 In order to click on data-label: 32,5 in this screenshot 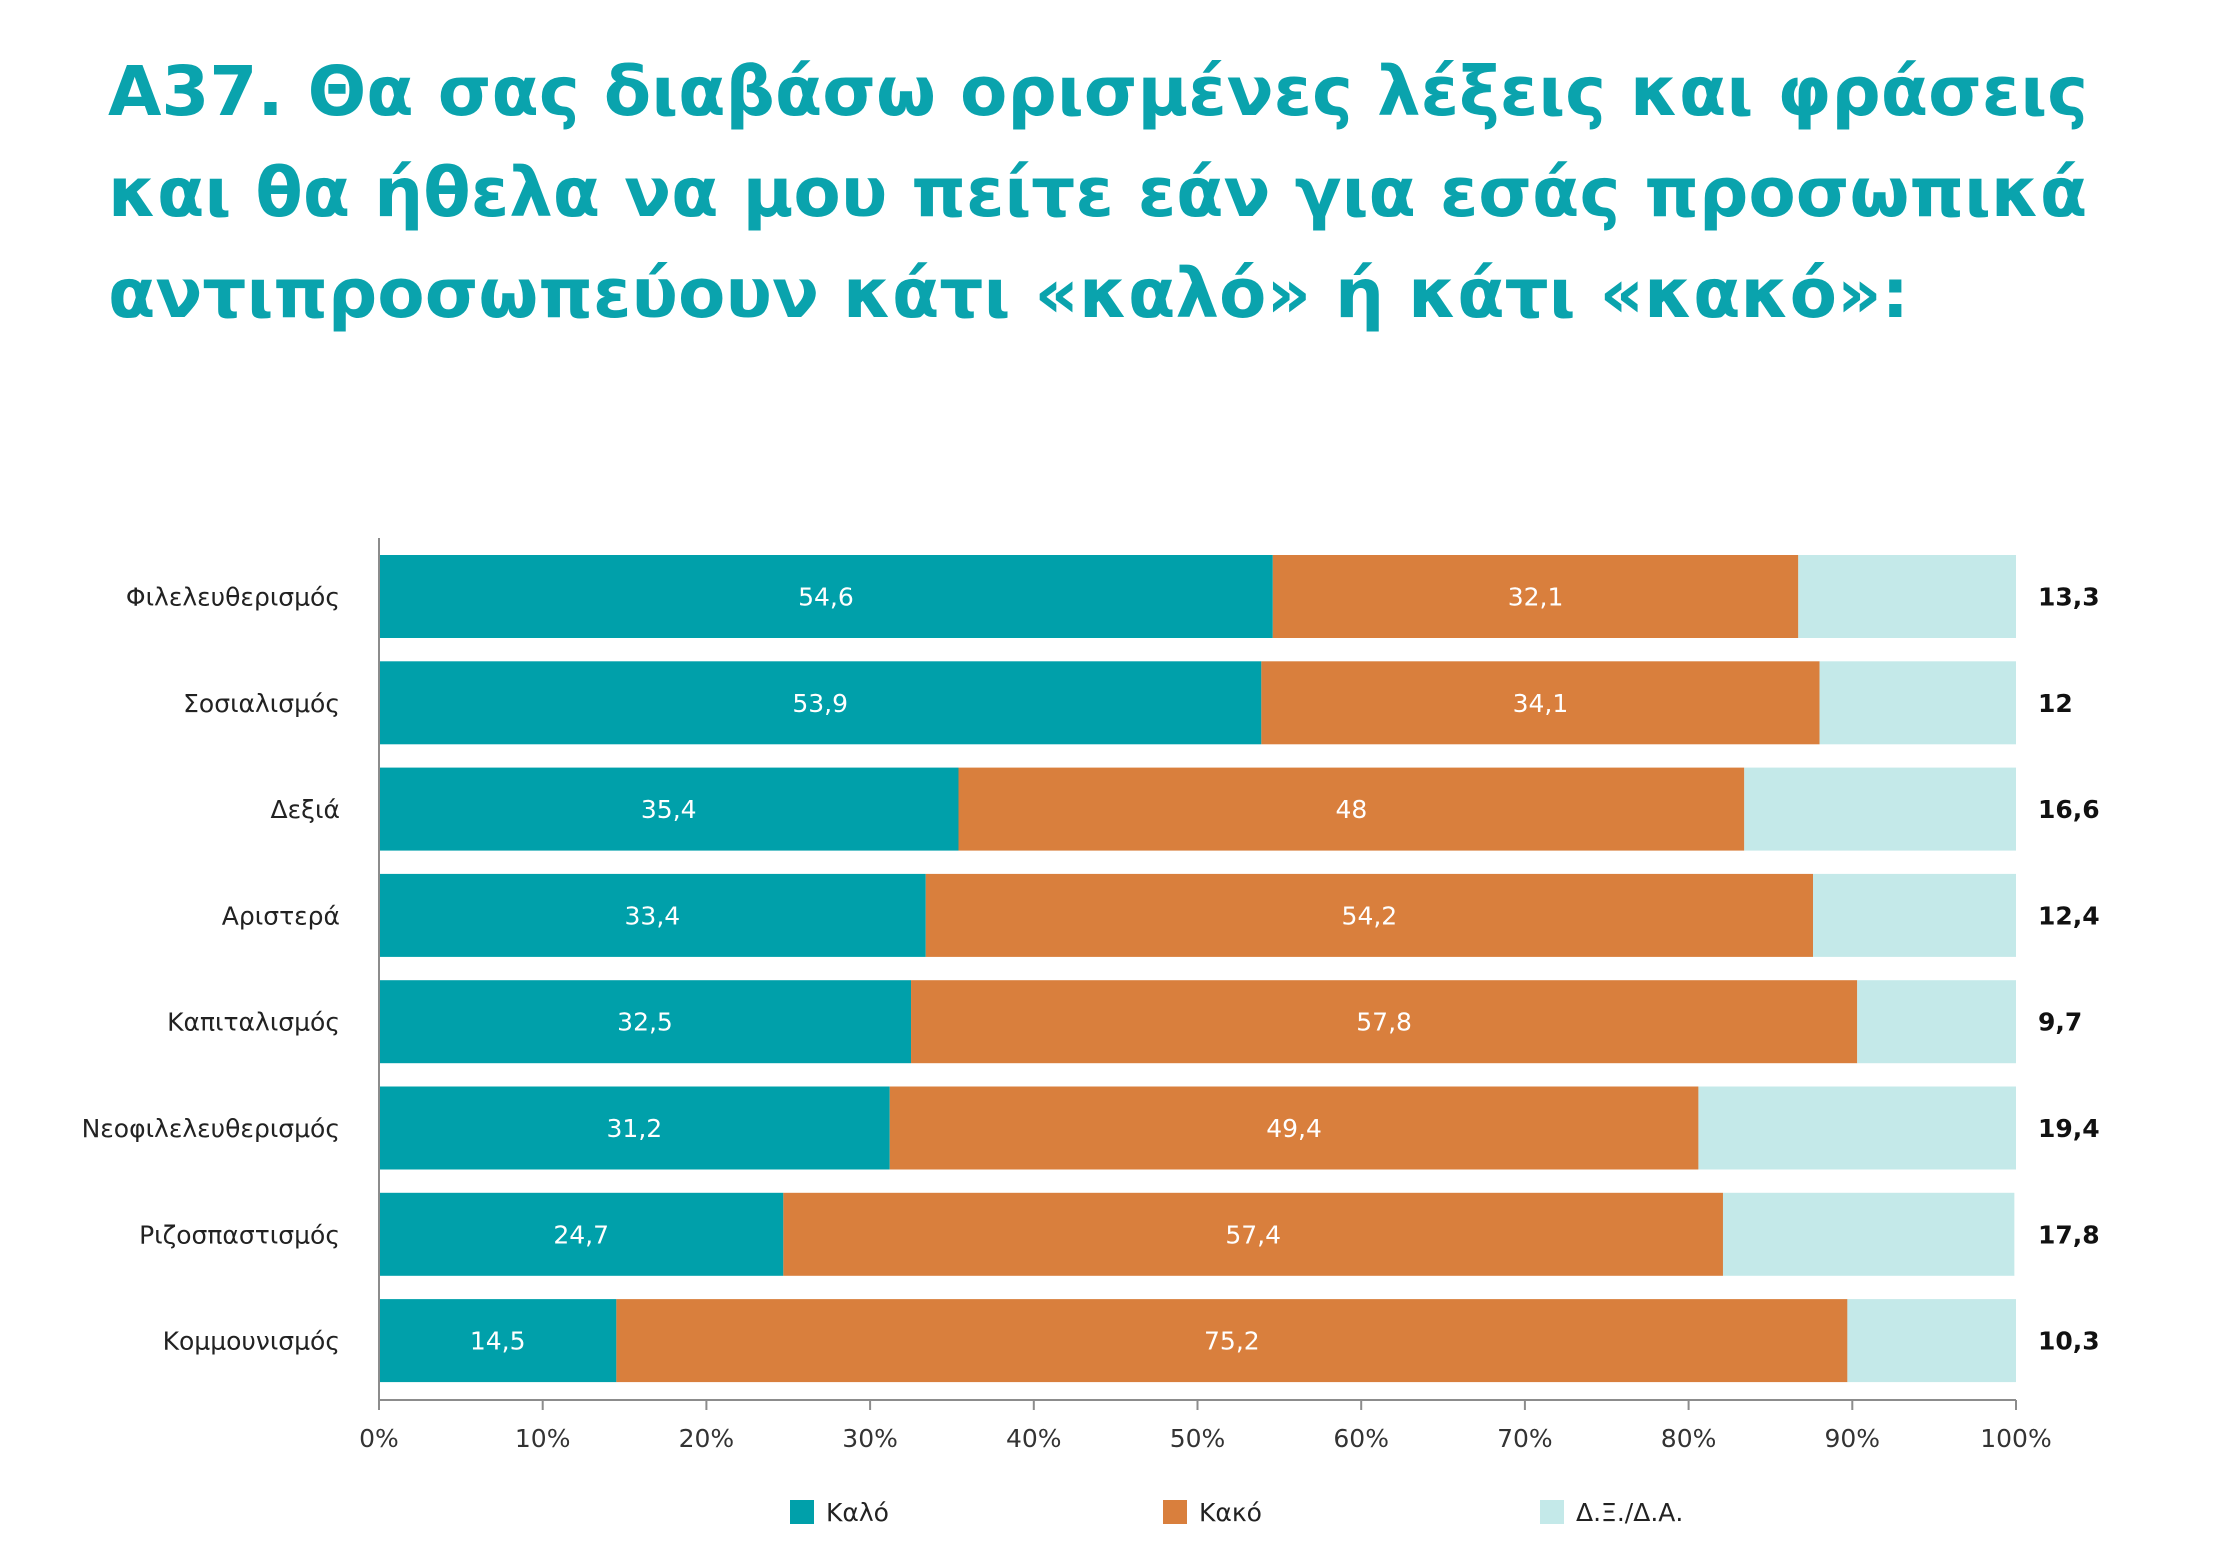, I will do `click(645, 1022)`.